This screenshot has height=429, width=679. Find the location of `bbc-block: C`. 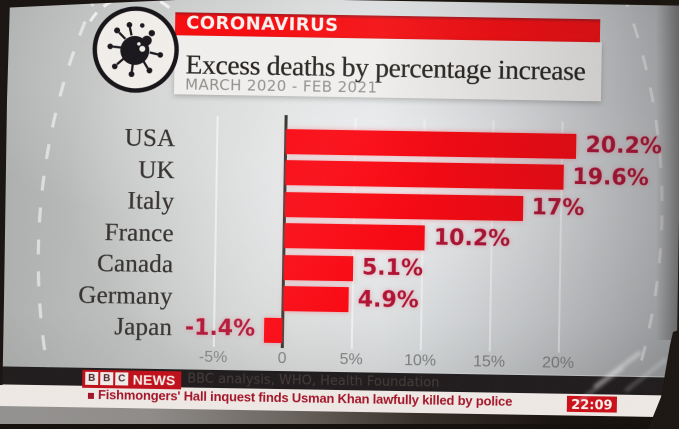

bbc-block: C is located at coordinates (122, 379).